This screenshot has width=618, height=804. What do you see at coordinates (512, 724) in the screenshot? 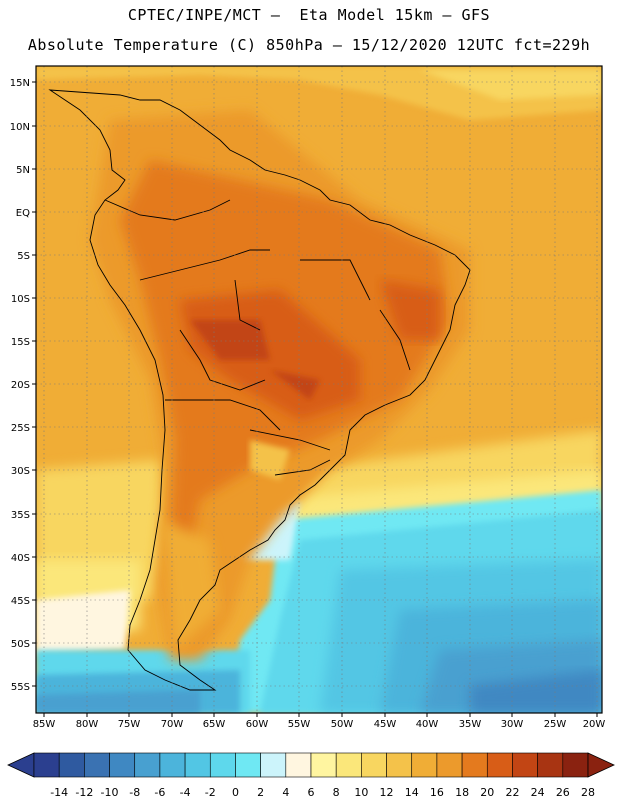
I see `lon-label: 30W` at bounding box center [512, 724].